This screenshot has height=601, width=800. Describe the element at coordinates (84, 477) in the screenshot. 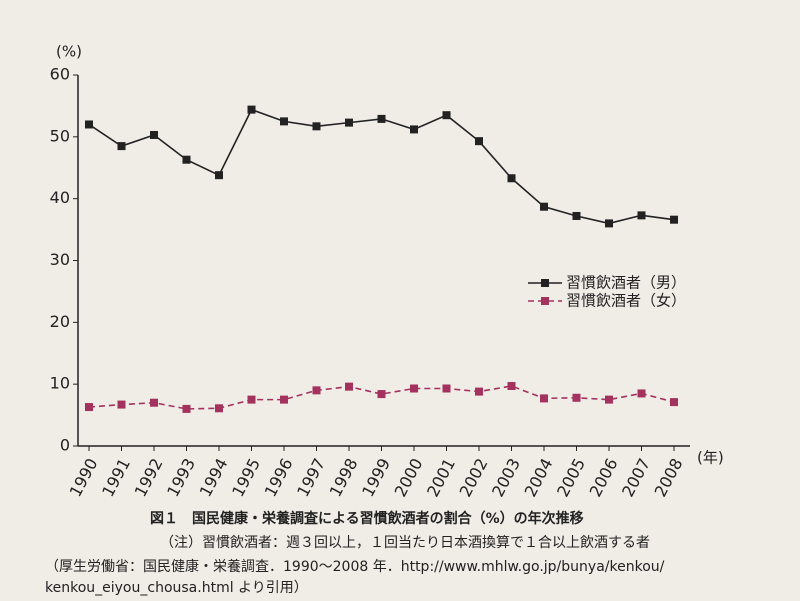

I see `x-tick-label: 1990` at that location.